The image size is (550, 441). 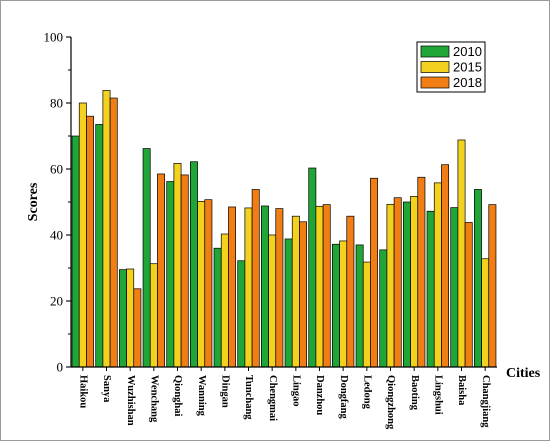 What do you see at coordinates (468, 295) in the screenshot?
I see `bar-2018-baisha` at bounding box center [468, 295].